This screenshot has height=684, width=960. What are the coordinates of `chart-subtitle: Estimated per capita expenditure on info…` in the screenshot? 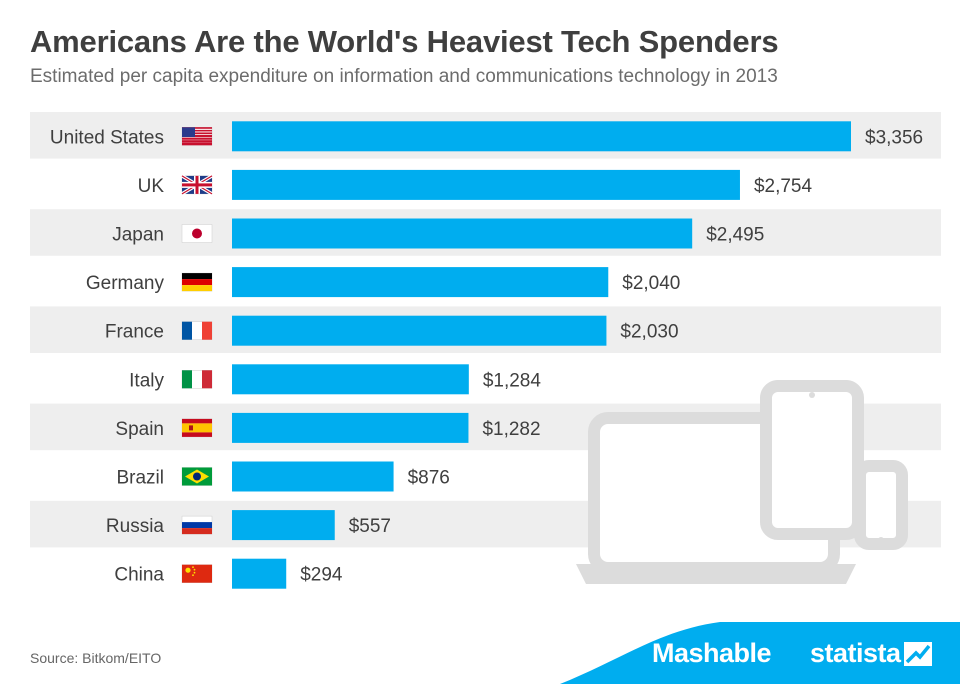 It's located at (404, 76).